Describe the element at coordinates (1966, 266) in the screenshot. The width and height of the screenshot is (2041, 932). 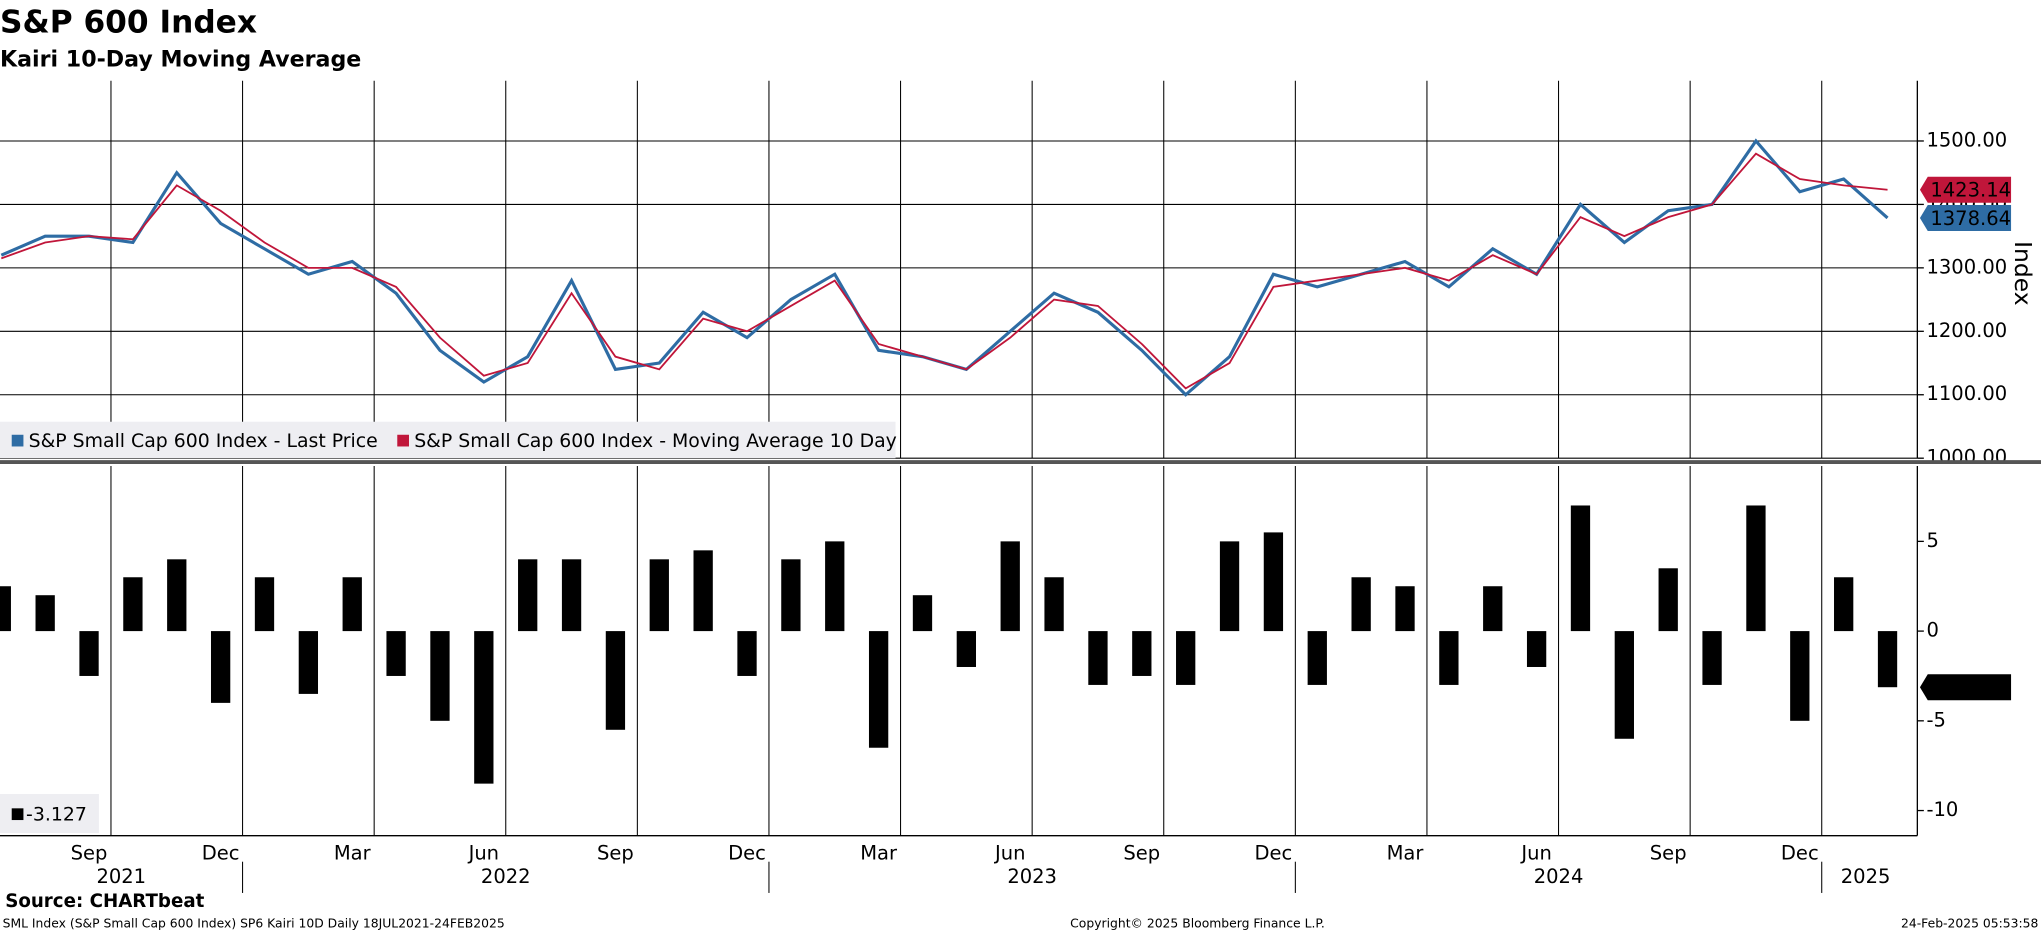
I see `y-tick-label: 1300.00` at that location.